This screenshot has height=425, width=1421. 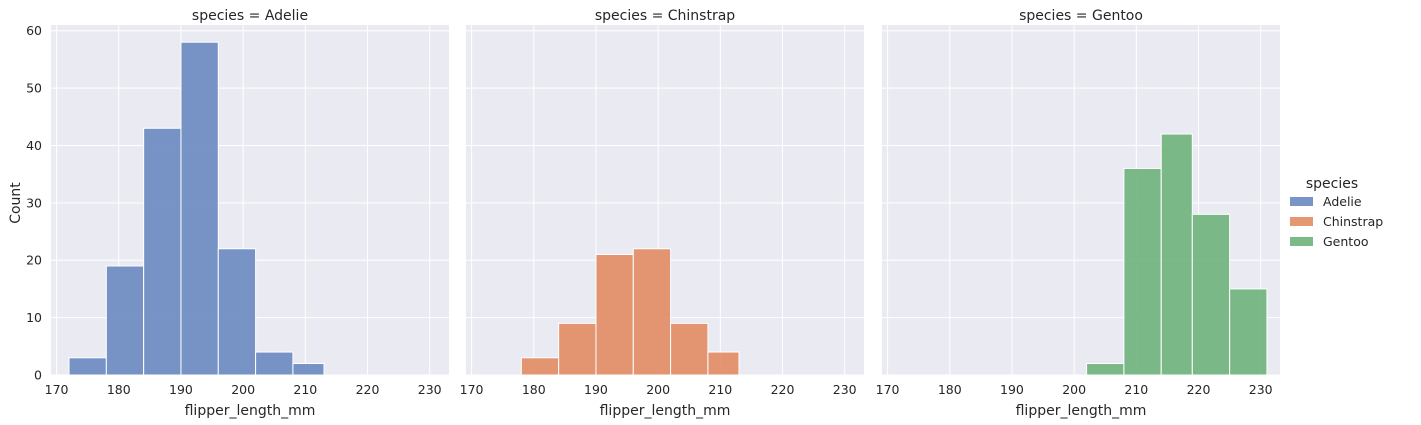 I want to click on legend-title: species, so click(x=1332, y=184).